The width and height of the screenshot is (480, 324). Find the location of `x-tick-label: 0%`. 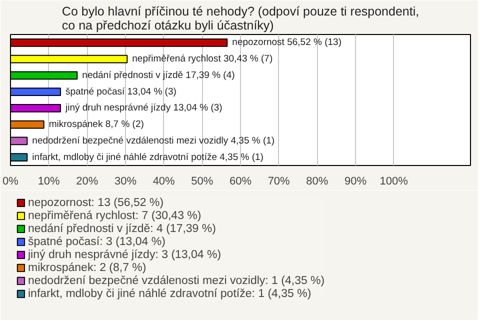

x-tick-label: 0% is located at coordinates (10, 182).